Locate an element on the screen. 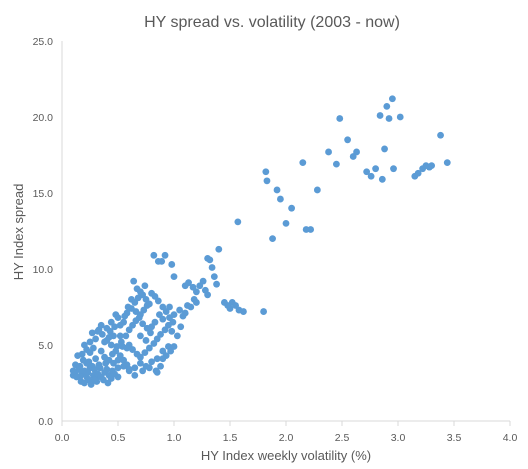 The width and height of the screenshot is (528, 469). y-axis-title: HY Index spread is located at coordinates (18, 232).